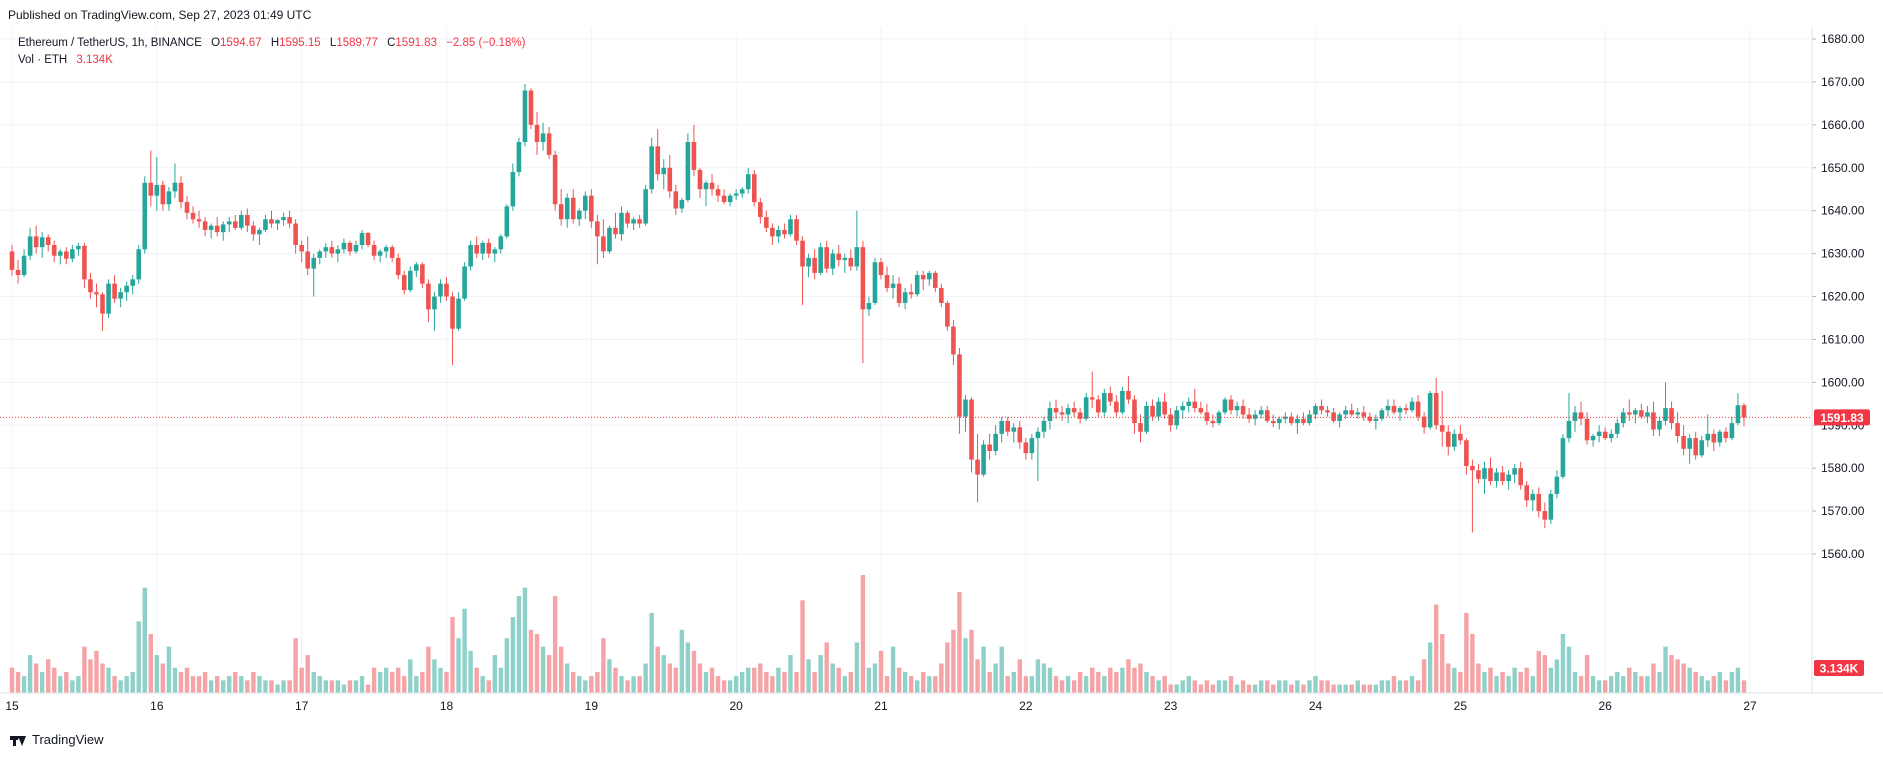 This screenshot has height=758, width=1883. I want to click on legend-vol-label: Vol · ETH, so click(43, 60).